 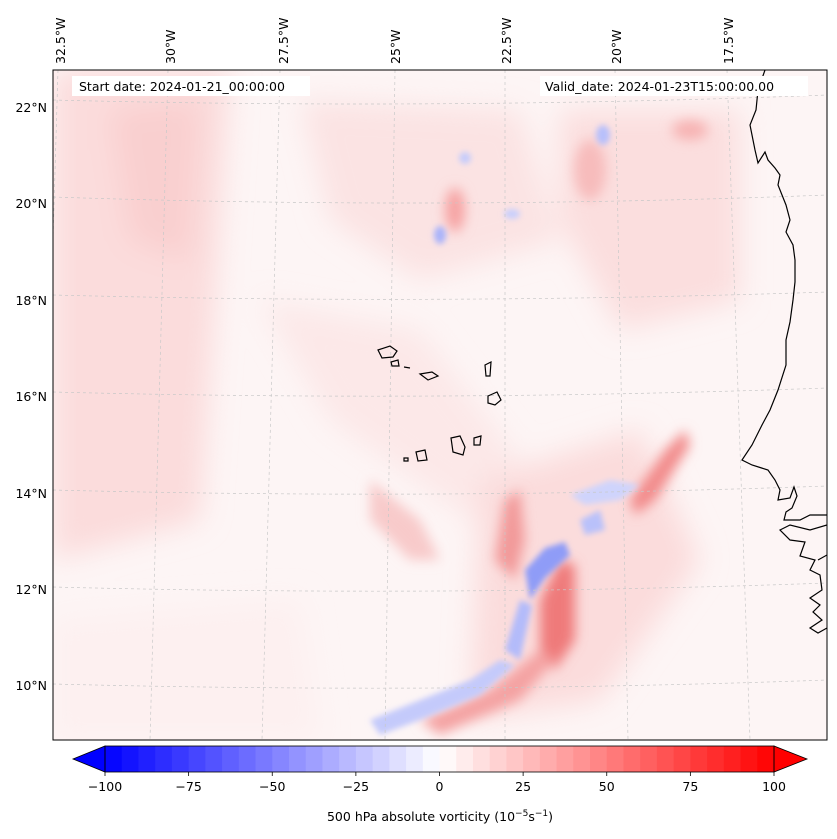 What do you see at coordinates (31, 685) in the screenshot?
I see `lat-label: 10°N` at bounding box center [31, 685].